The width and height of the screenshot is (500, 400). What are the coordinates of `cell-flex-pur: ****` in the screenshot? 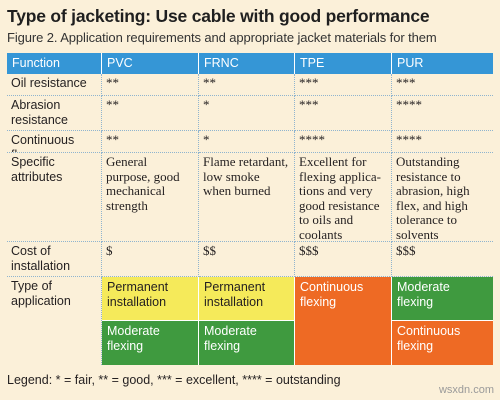 It's located at (442, 142).